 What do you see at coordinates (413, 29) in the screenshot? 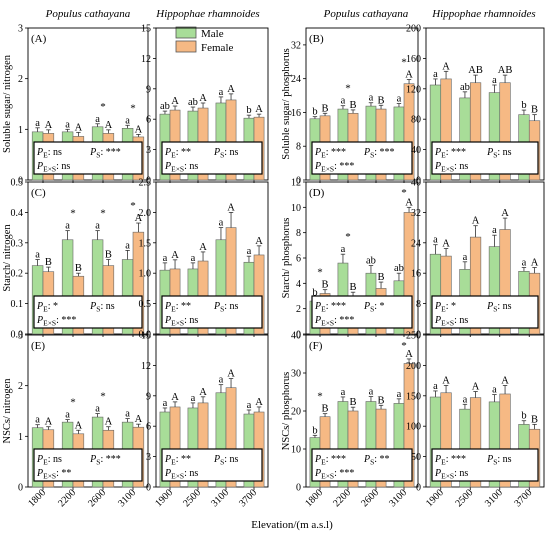
I see `y-tick-label: 200` at bounding box center [413, 29].